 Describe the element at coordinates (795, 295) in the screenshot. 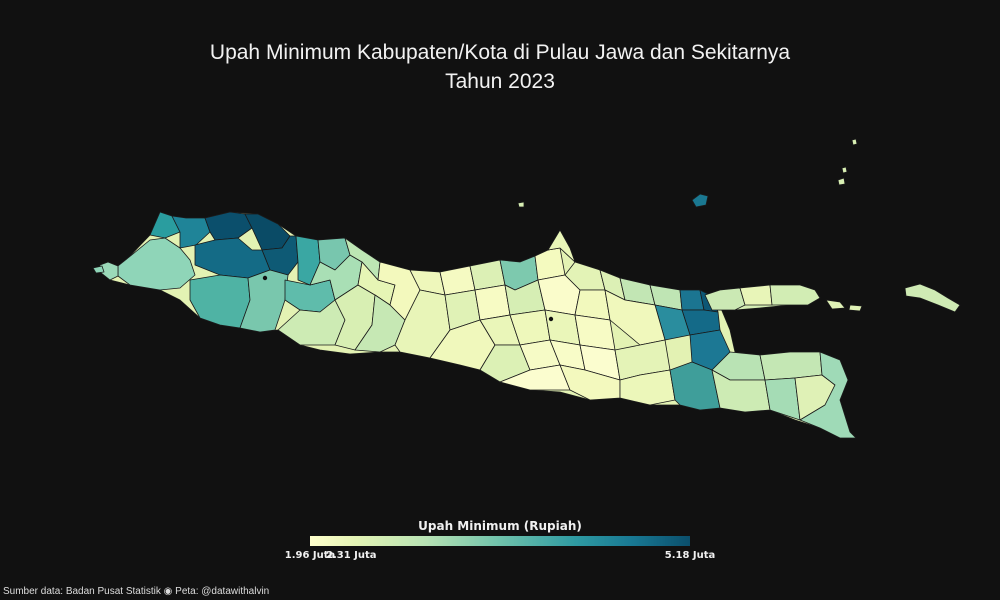

I see `region-sumenep` at that location.